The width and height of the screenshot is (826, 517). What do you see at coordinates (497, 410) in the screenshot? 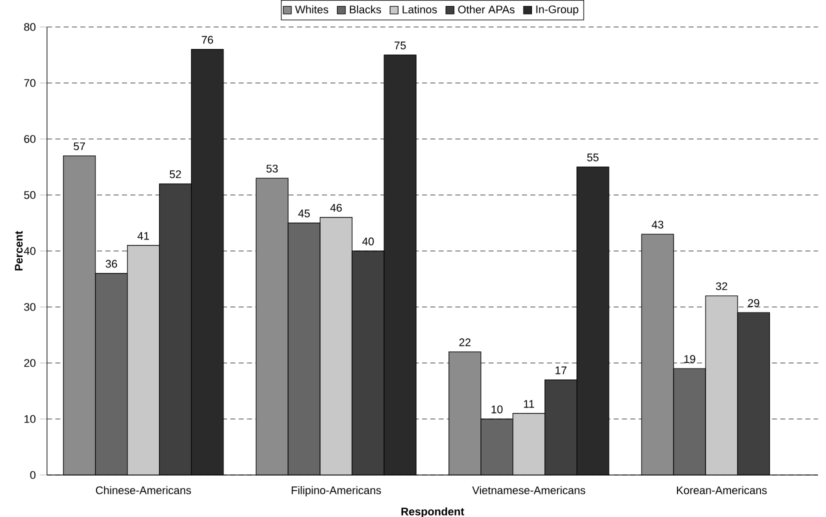
I see `data-label: 10` at bounding box center [497, 410].